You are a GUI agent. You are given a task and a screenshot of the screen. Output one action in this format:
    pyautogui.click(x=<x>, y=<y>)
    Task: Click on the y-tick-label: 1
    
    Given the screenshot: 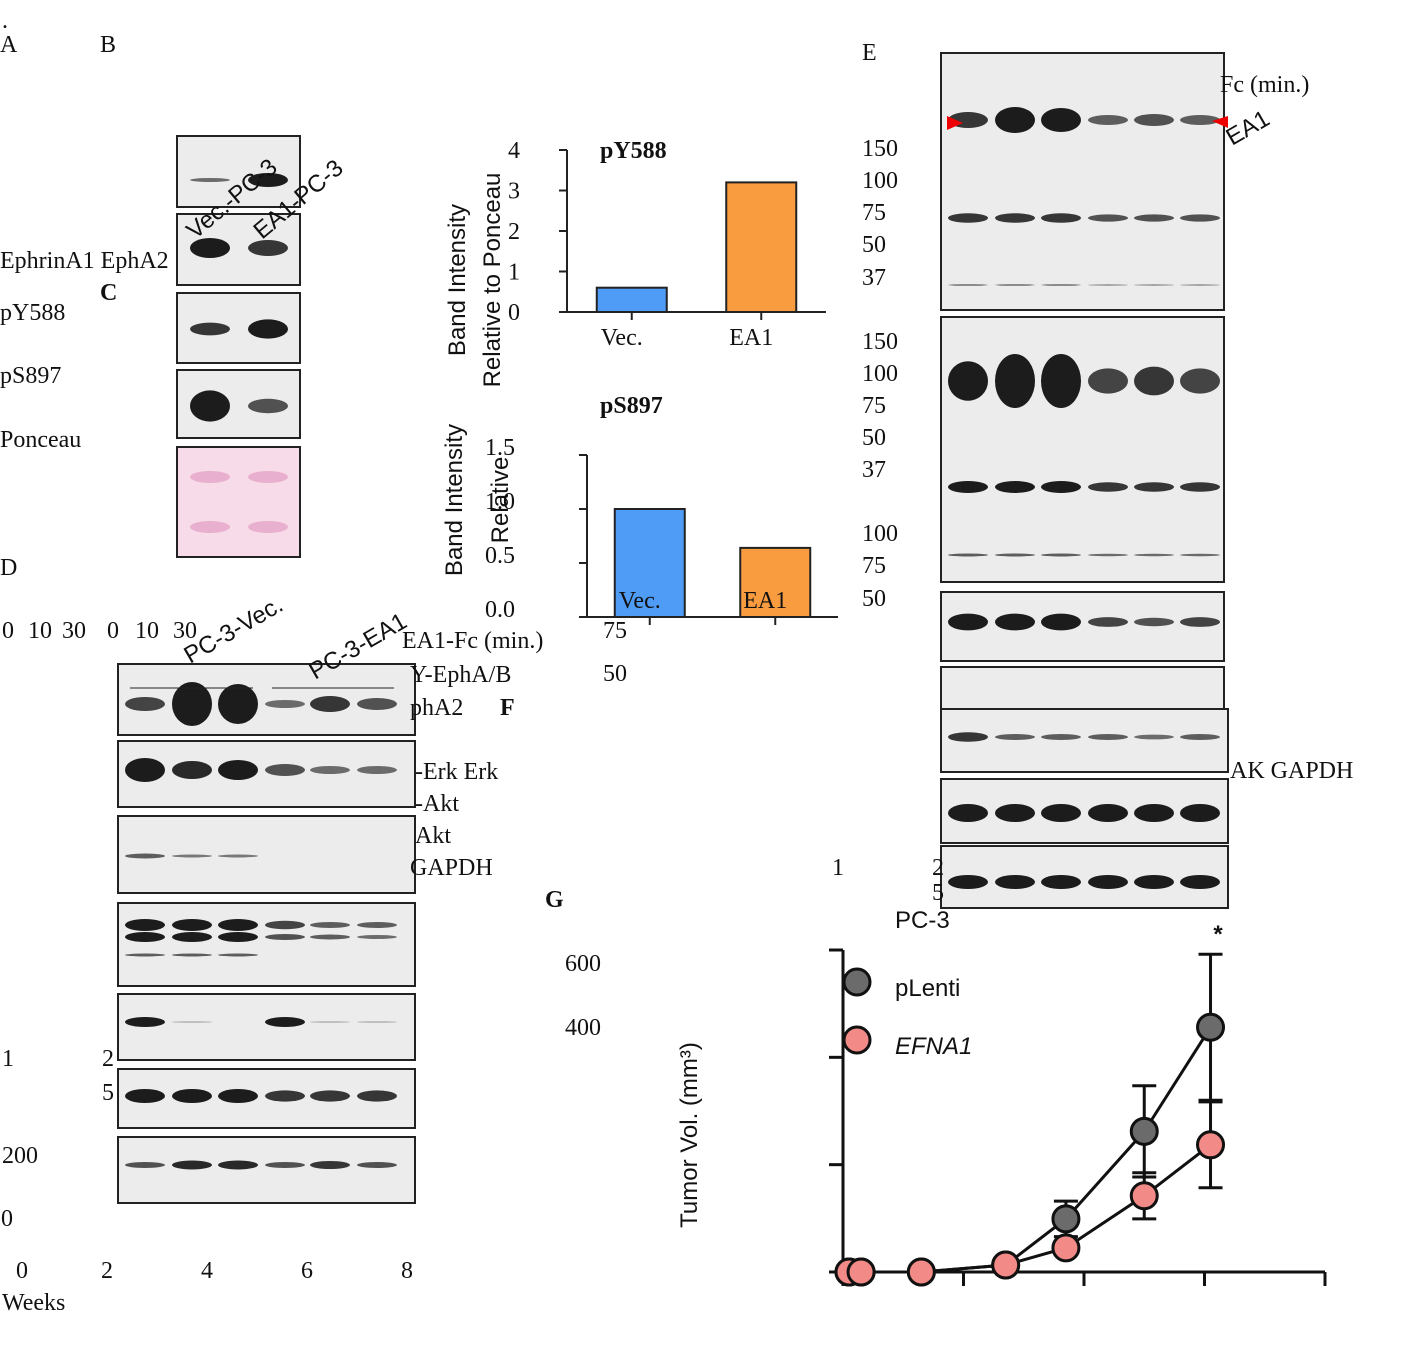 What is the action you would take?
    pyautogui.click(x=514, y=273)
    